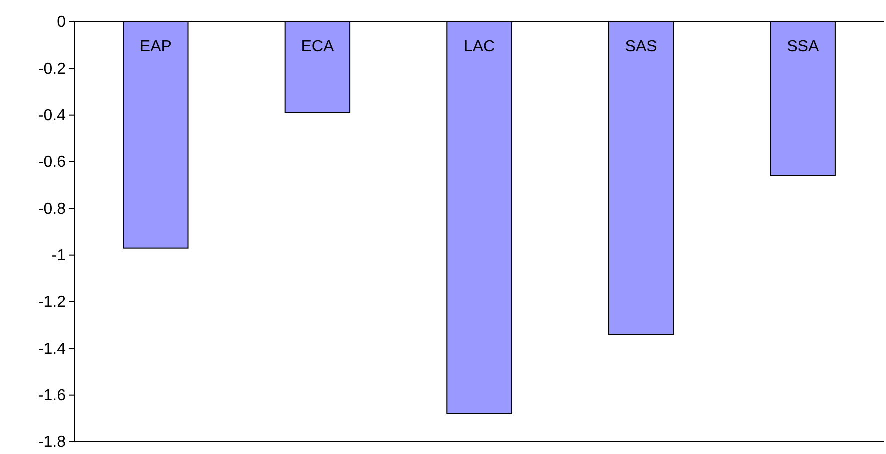 The image size is (886, 454). Describe the element at coordinates (52, 69) in the screenshot. I see `y-tick-label: -0.2` at that location.